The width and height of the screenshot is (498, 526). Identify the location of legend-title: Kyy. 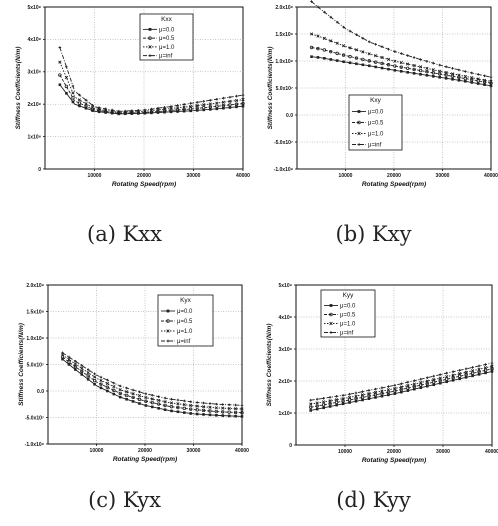
(349, 295).